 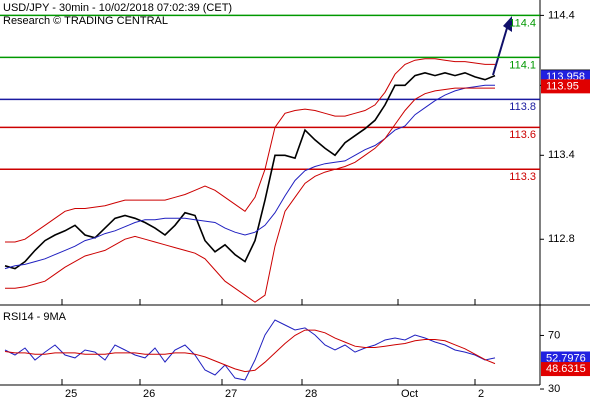 I want to click on x-tick-label: 25, so click(x=71, y=394).